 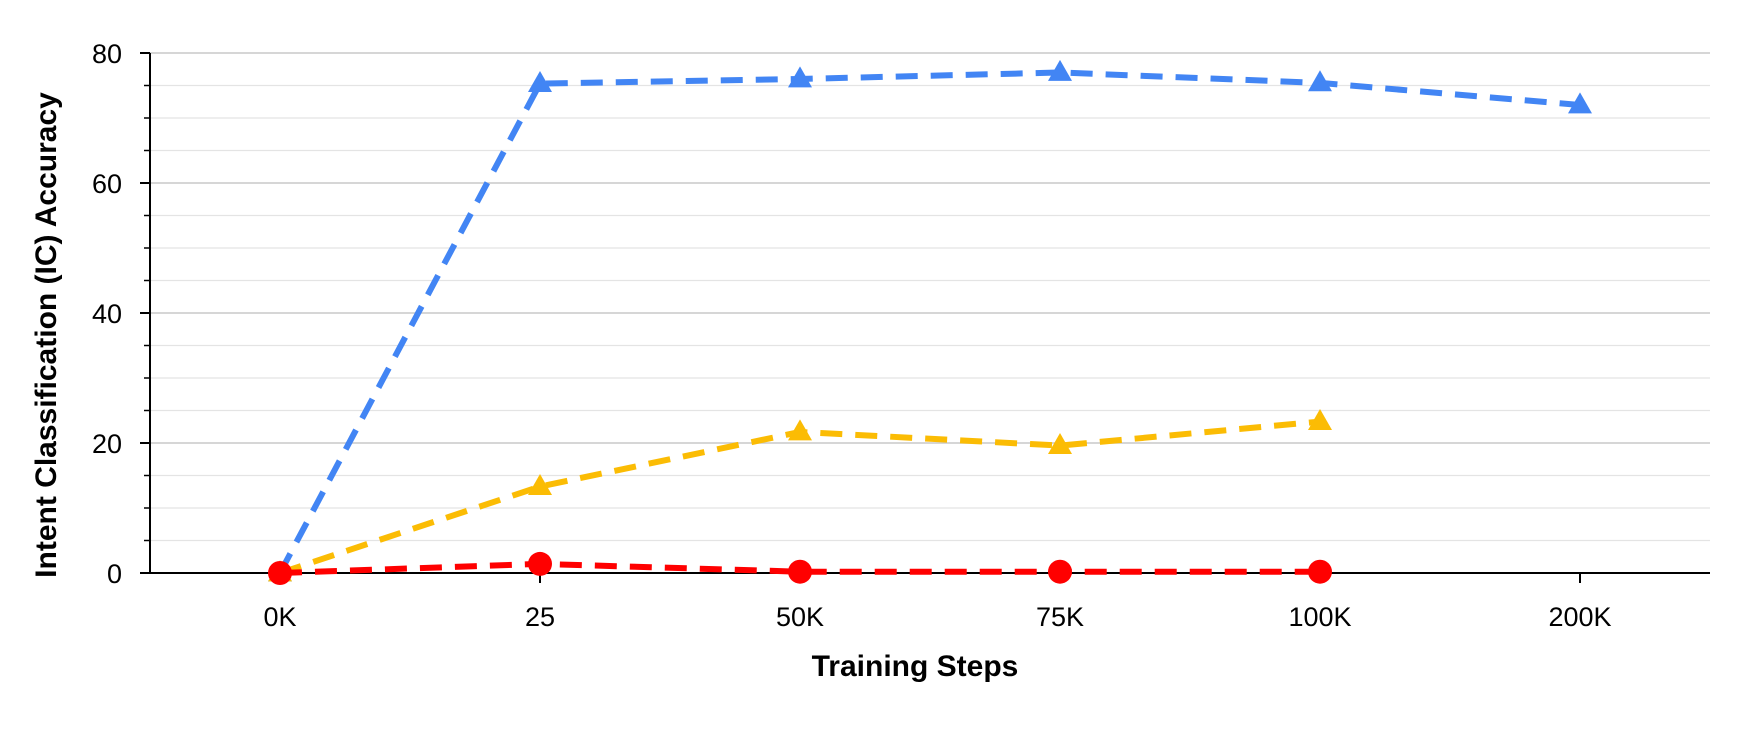 What do you see at coordinates (114, 574) in the screenshot?
I see `y-tick-label: 0` at bounding box center [114, 574].